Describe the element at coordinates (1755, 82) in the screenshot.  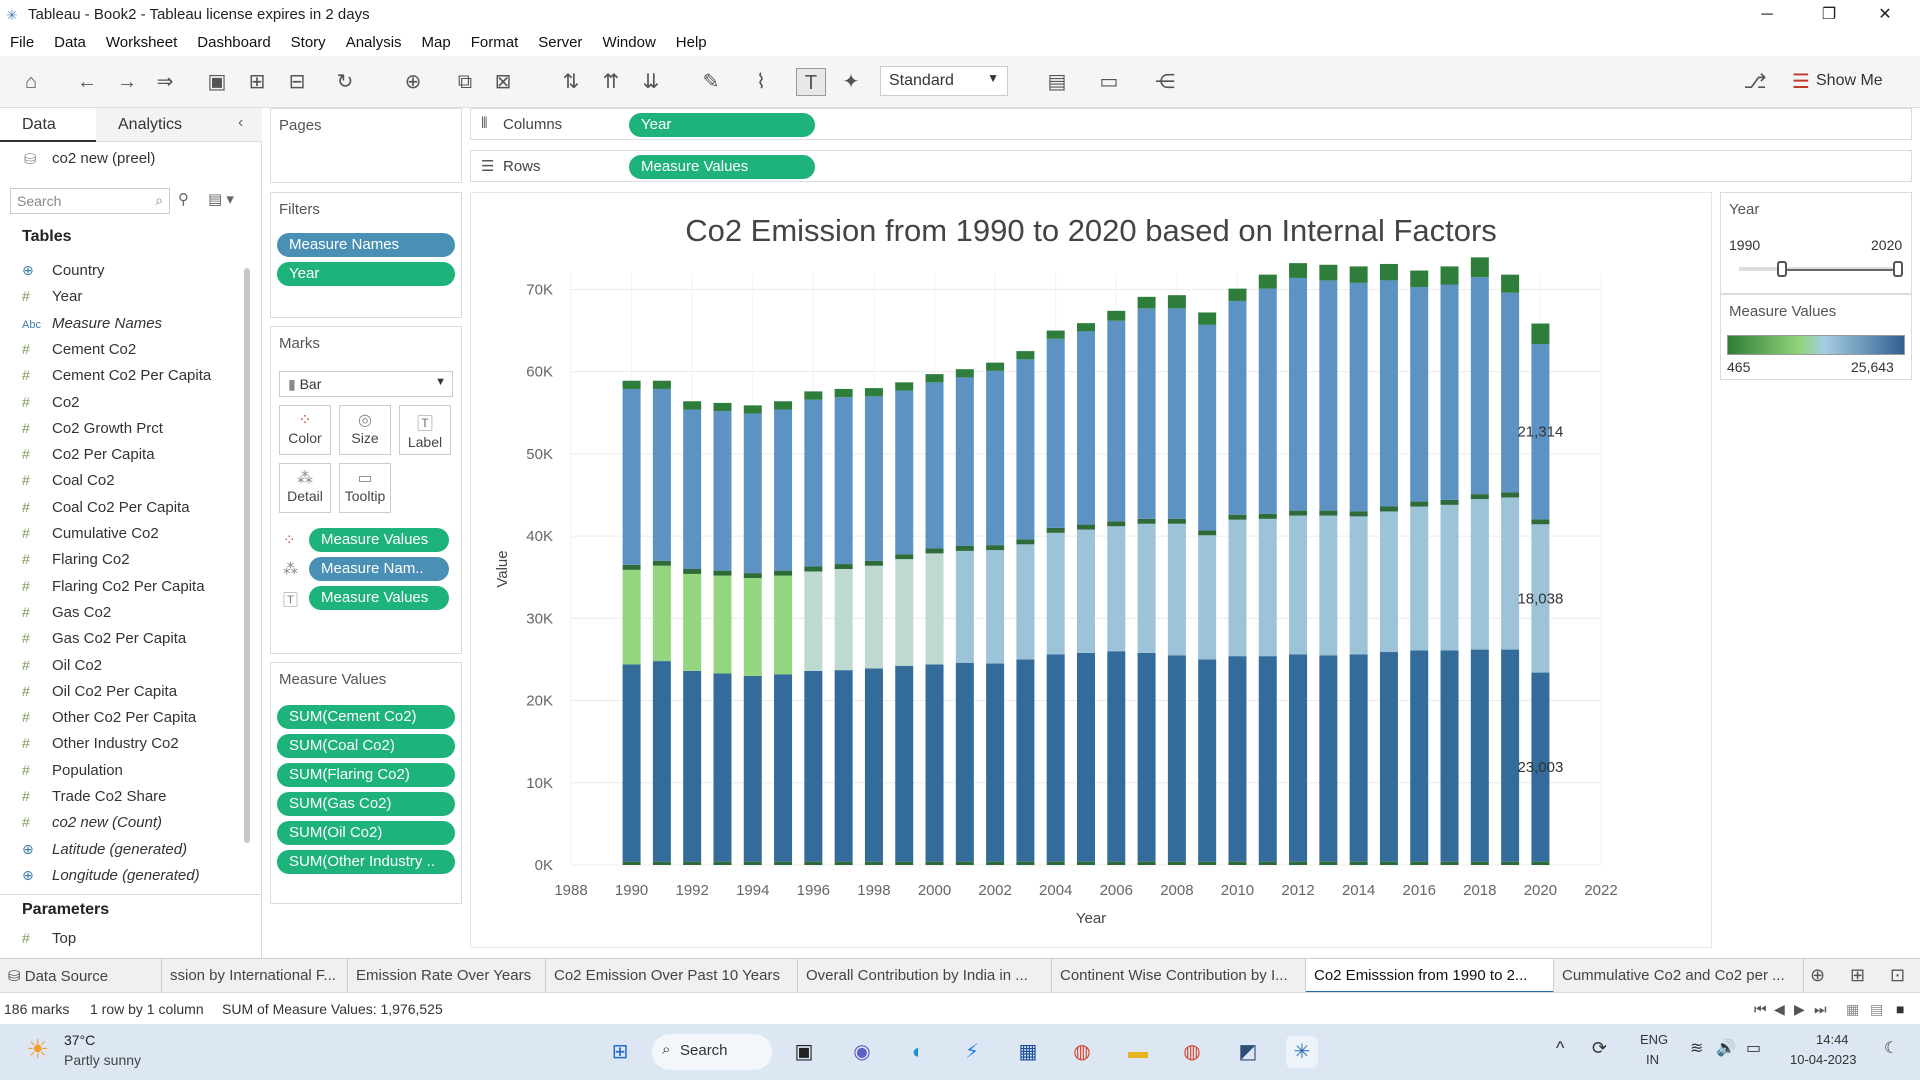
I see `format-painter-icon: ⎇` at that location.